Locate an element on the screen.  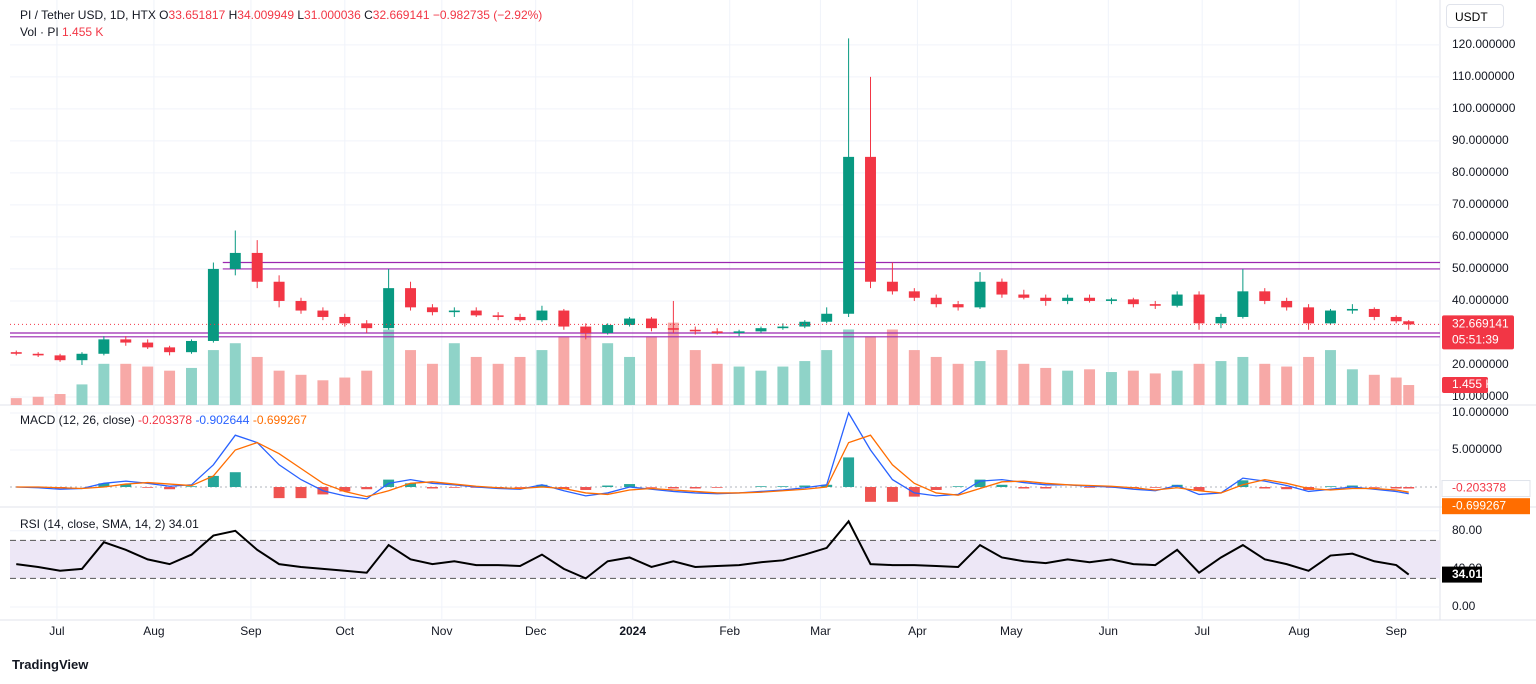
price-tag is located at coordinates (1478, 332).